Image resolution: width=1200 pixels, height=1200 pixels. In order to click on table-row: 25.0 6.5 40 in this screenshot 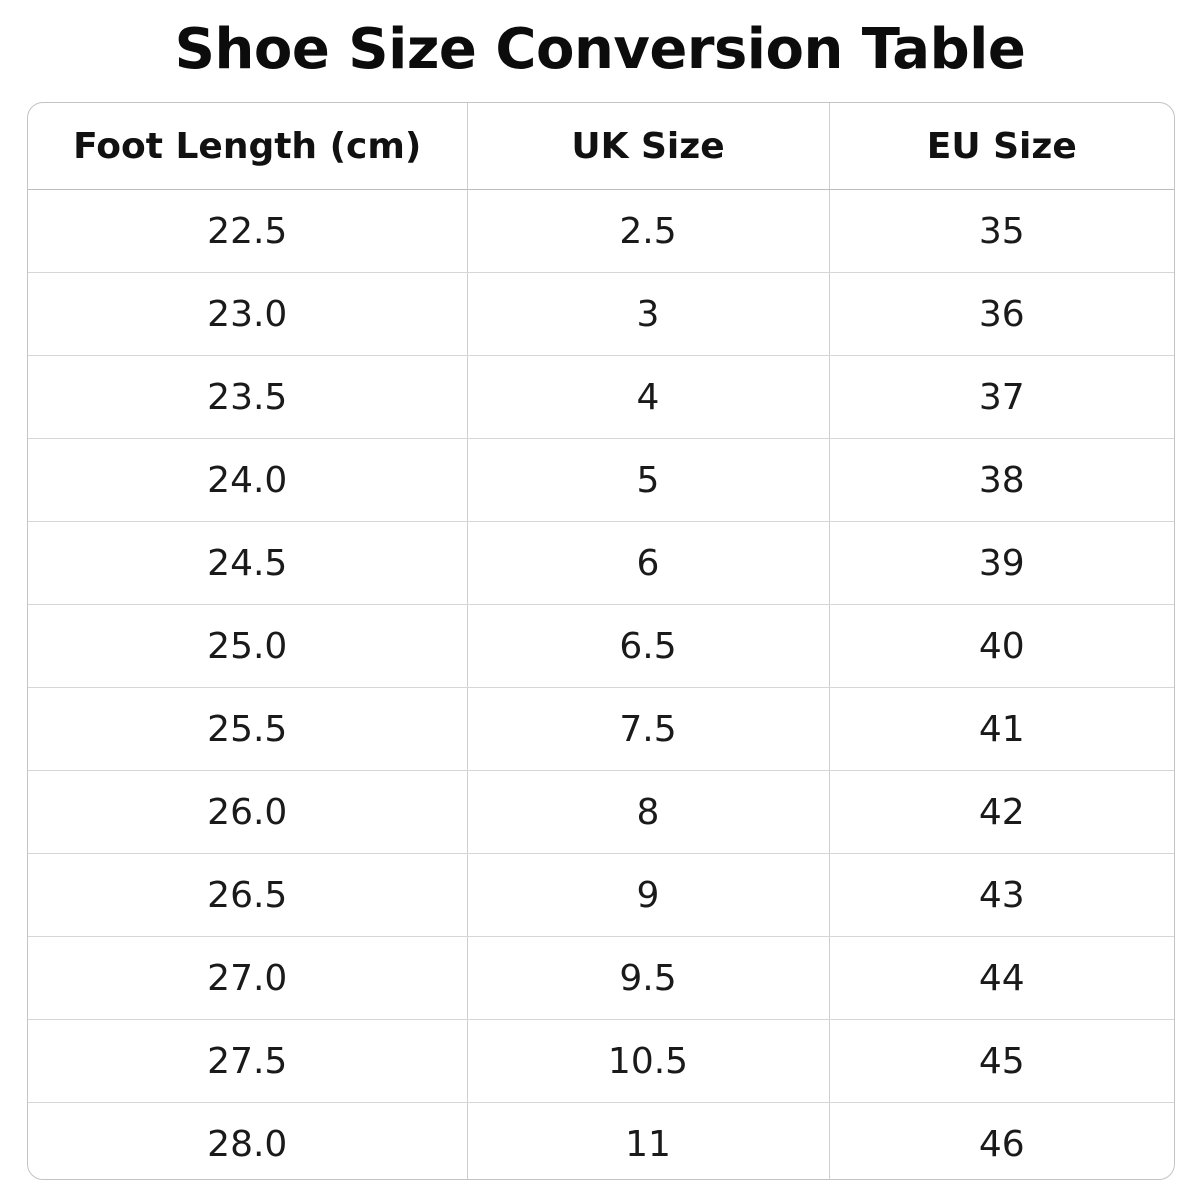, I will do `click(601, 646)`.